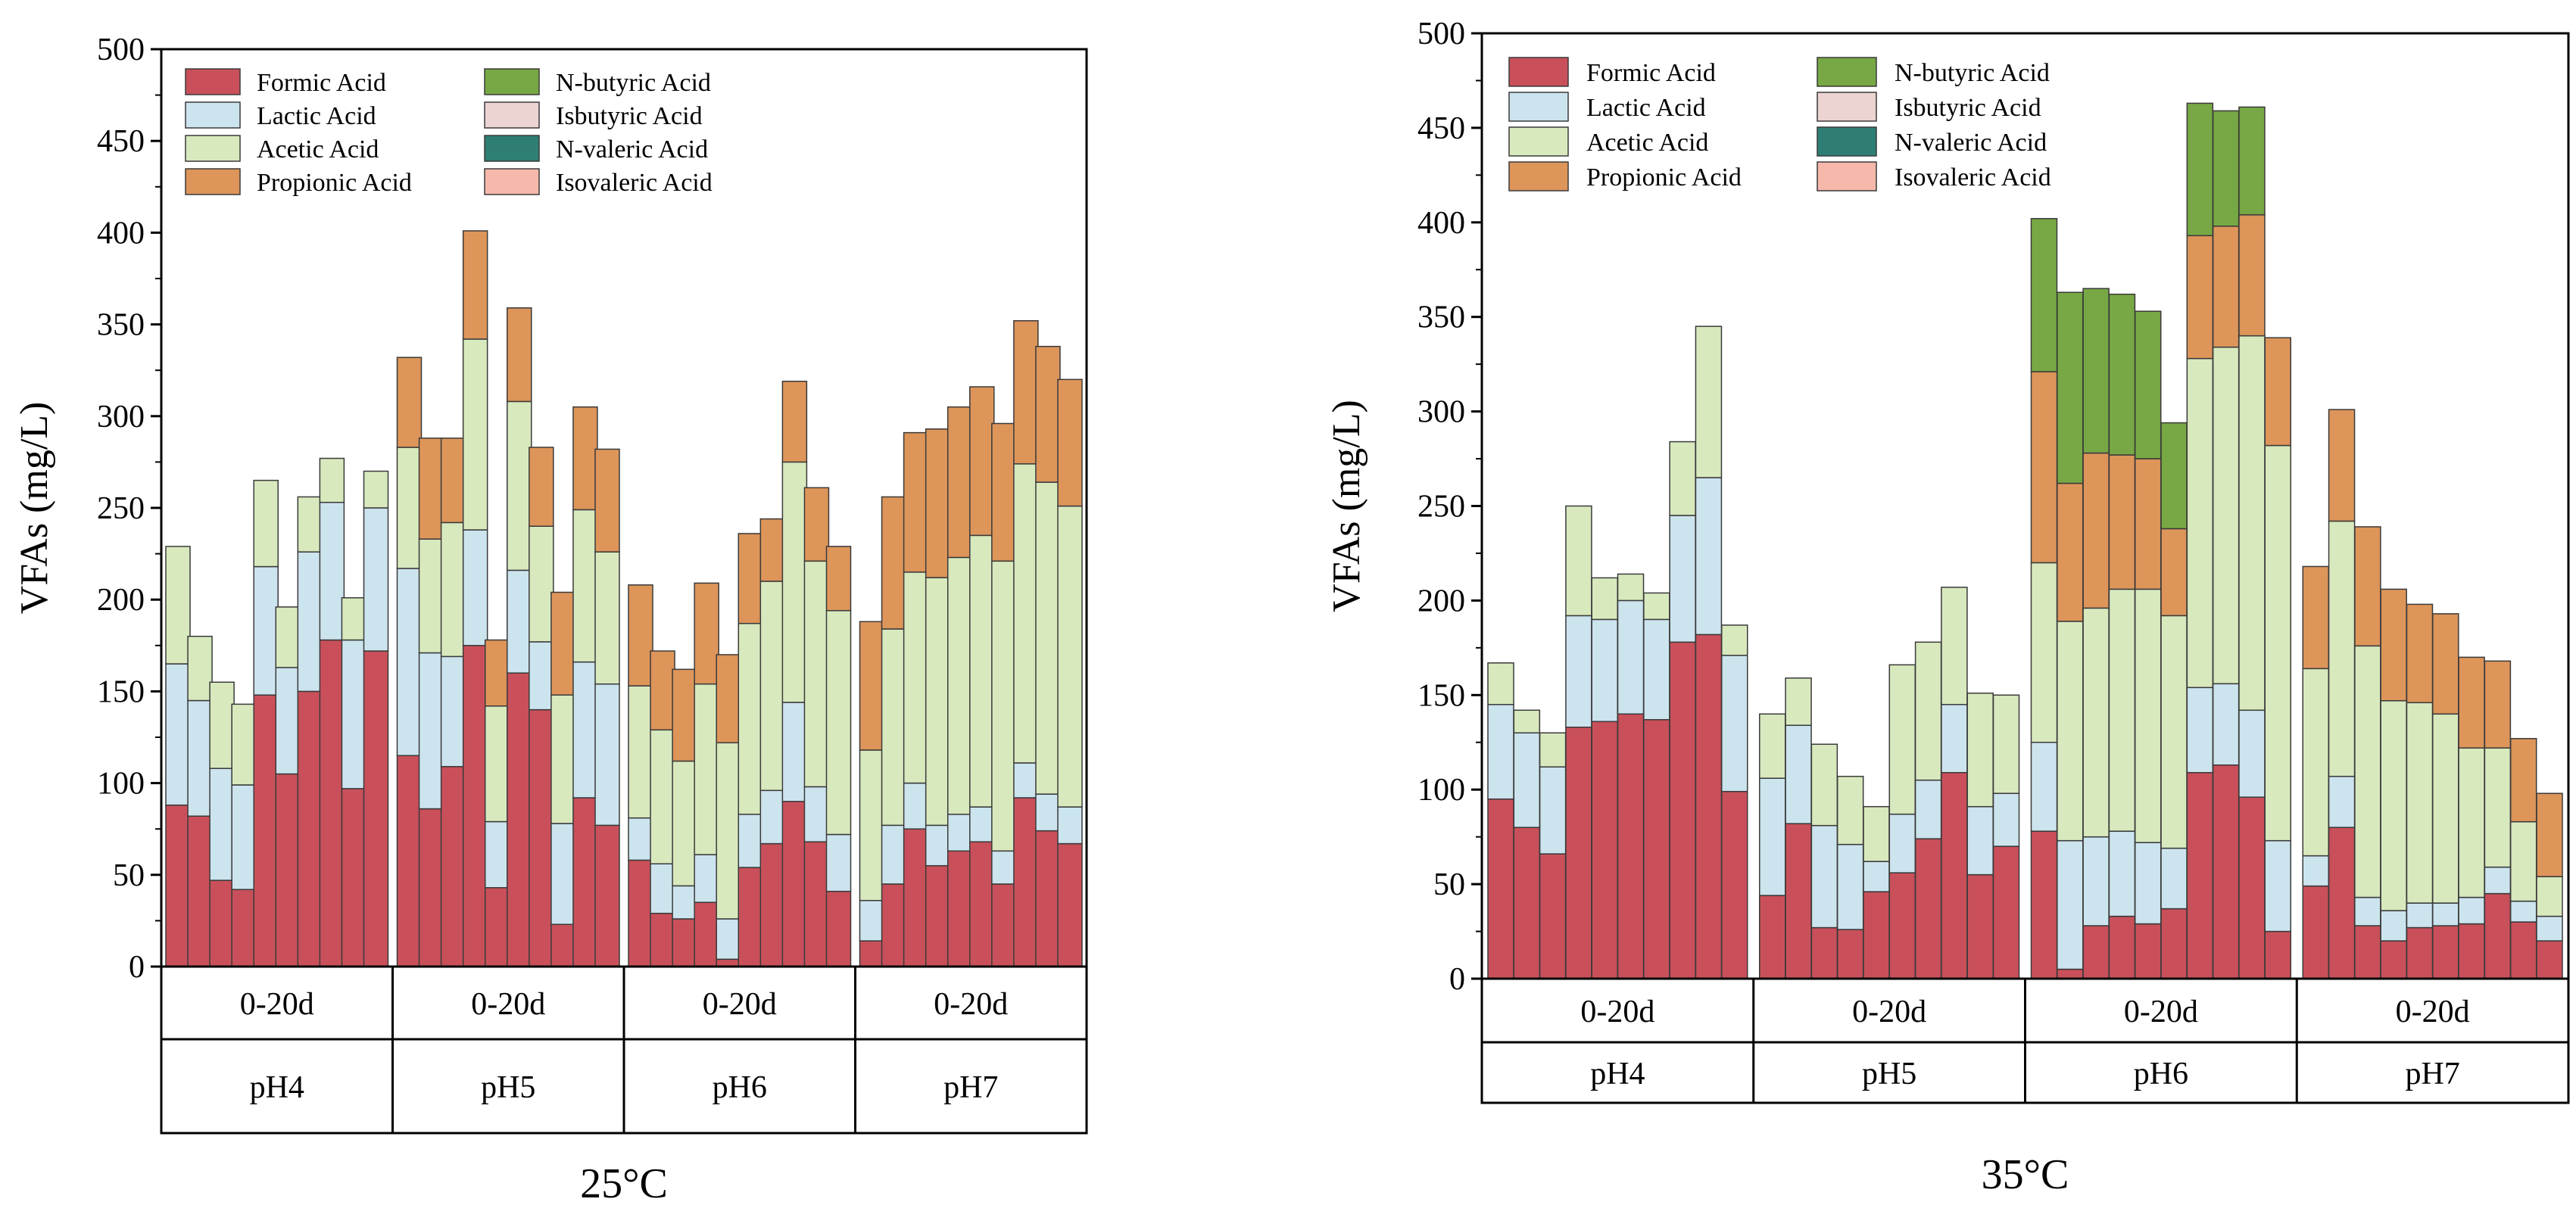 This screenshot has width=2576, height=1205. Describe the element at coordinates (512, 115) in the screenshot. I see `legend-swatch-isbutyric-acid` at that location.